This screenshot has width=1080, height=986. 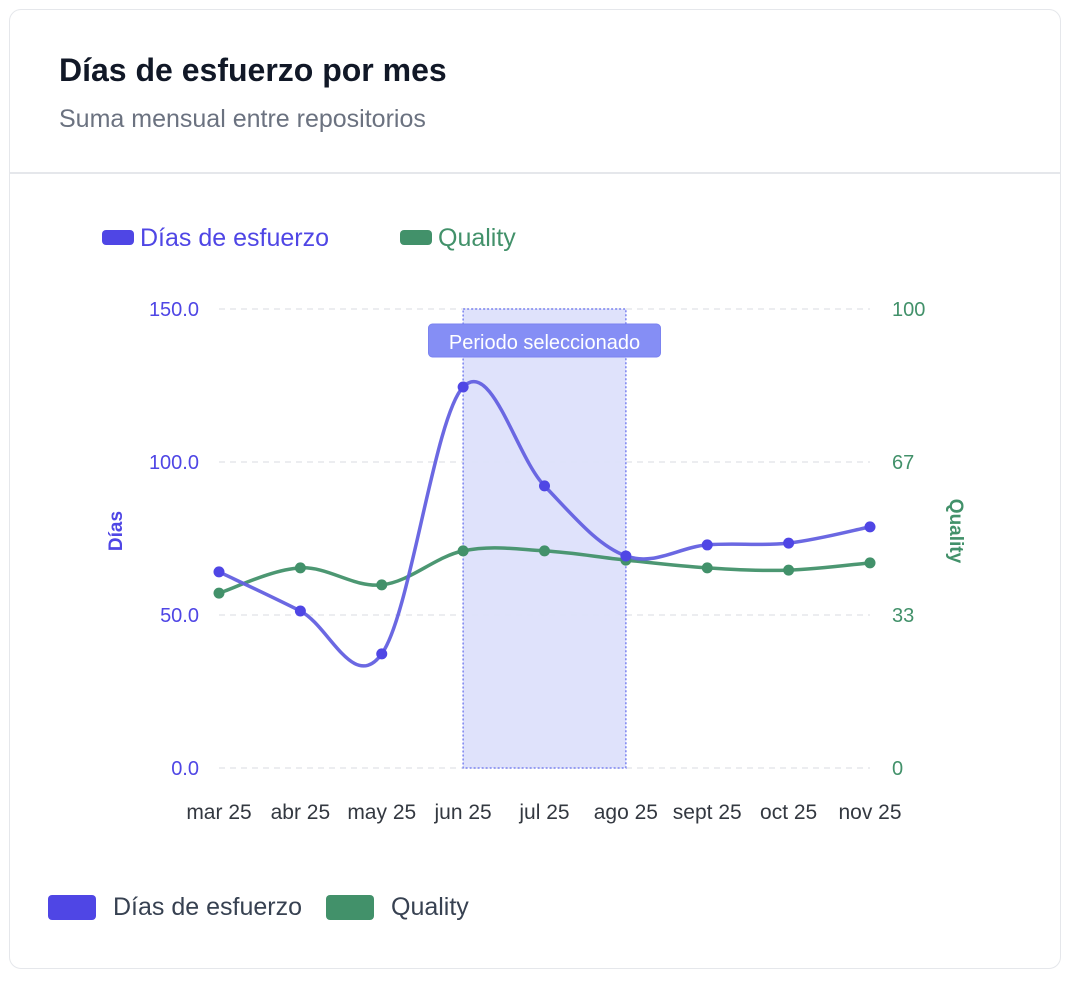 I want to click on legend-label-dias: Días de esfuerzo, so click(x=207, y=907).